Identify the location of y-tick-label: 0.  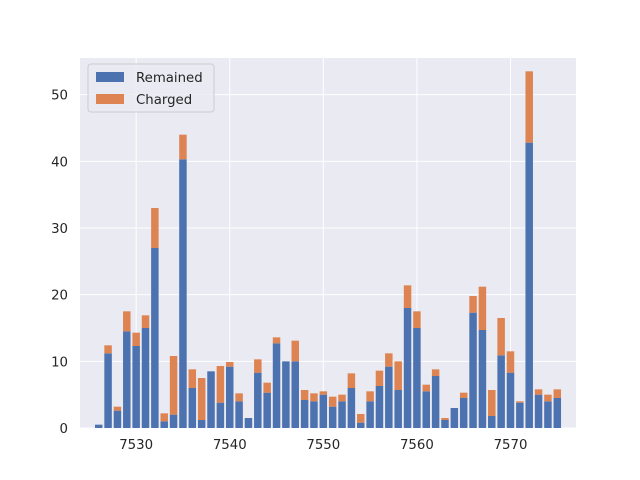
(64, 429).